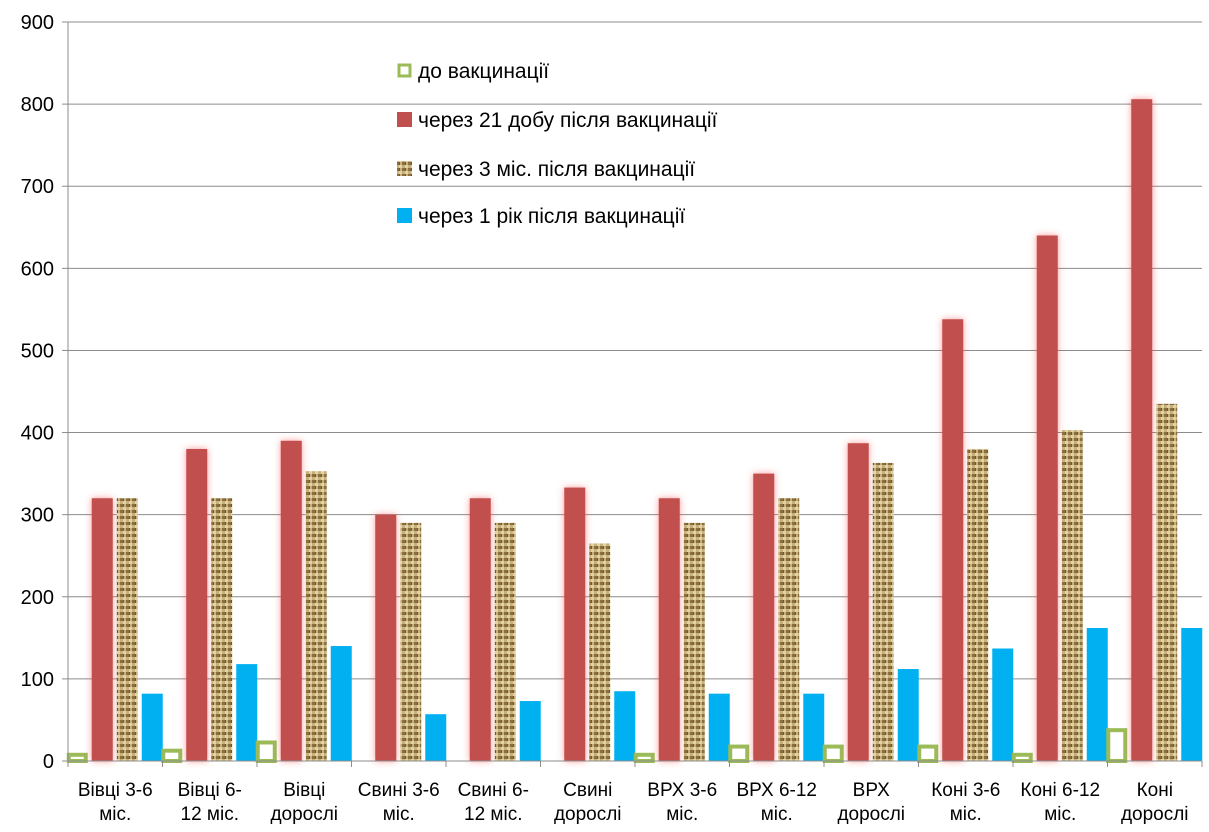  I want to click on legend-label: через 1 рік після вакцинації, so click(551, 216).